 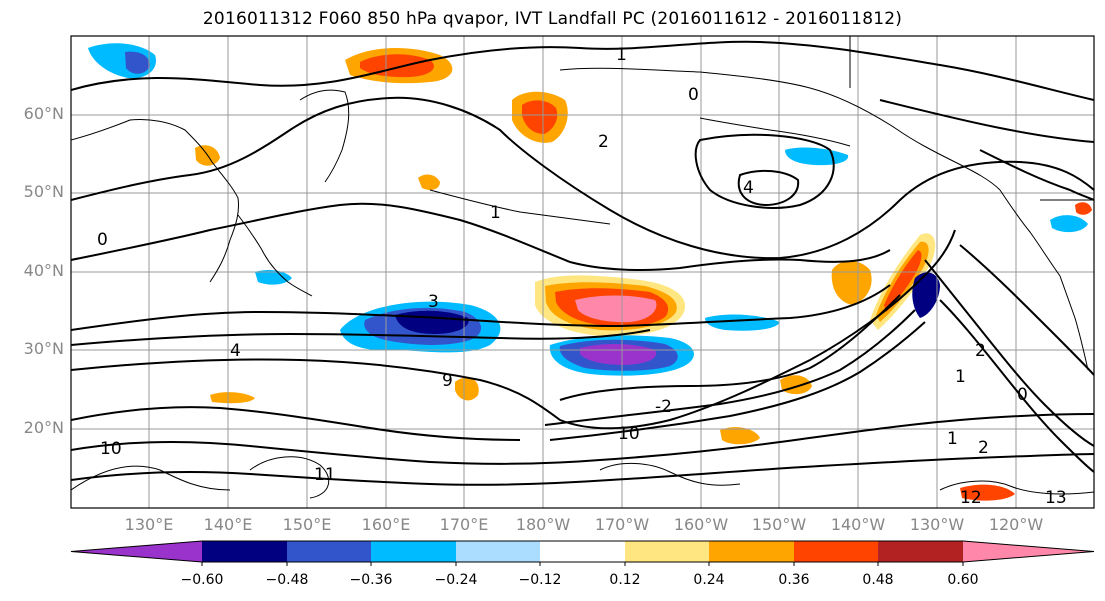 I want to click on colorbar-tick-label: 0.36, so click(x=794, y=580).